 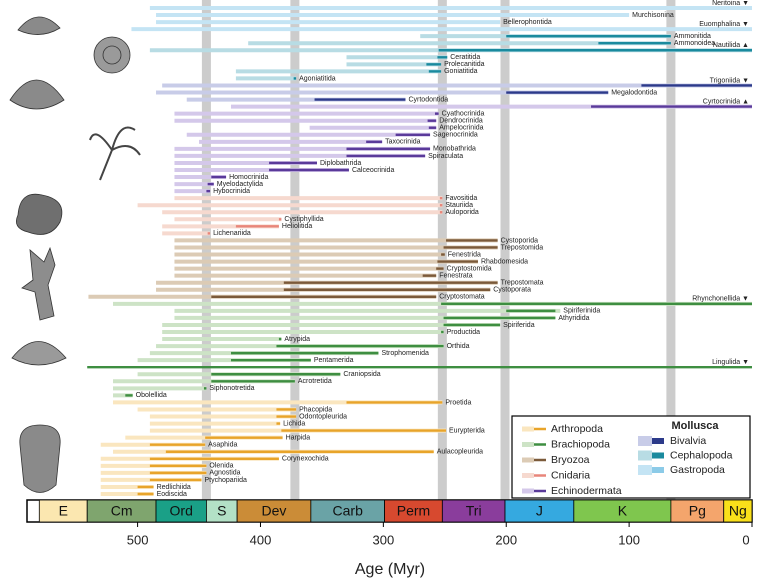 I want to click on taxon-label: Taxocrinida, so click(x=403, y=142).